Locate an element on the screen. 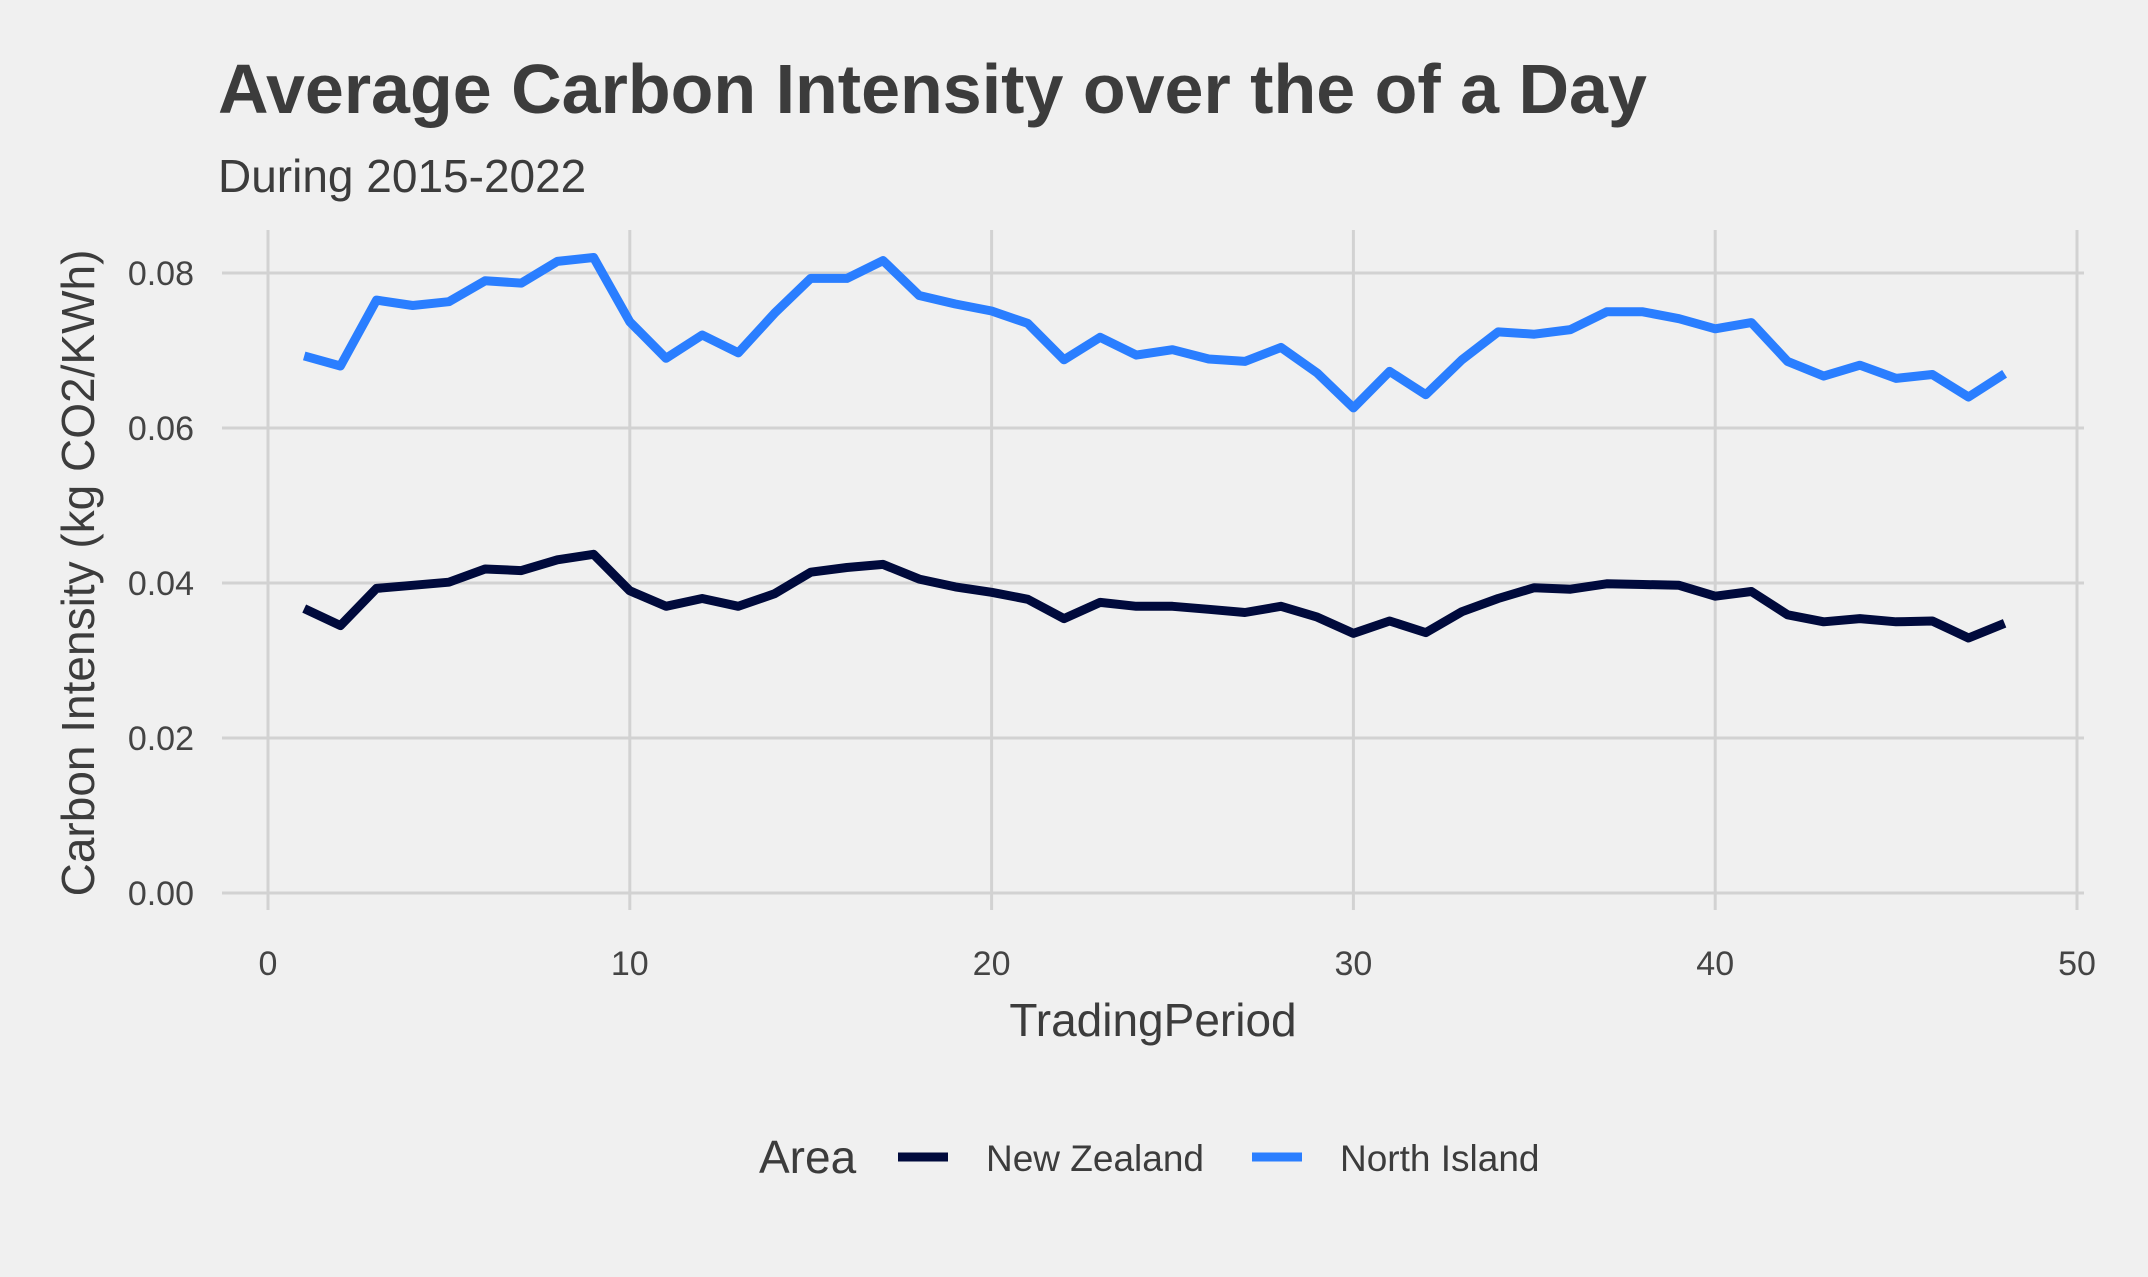 This screenshot has height=1277, width=2148. legend-label-new-zealand: New Zealand is located at coordinates (1095, 1158).